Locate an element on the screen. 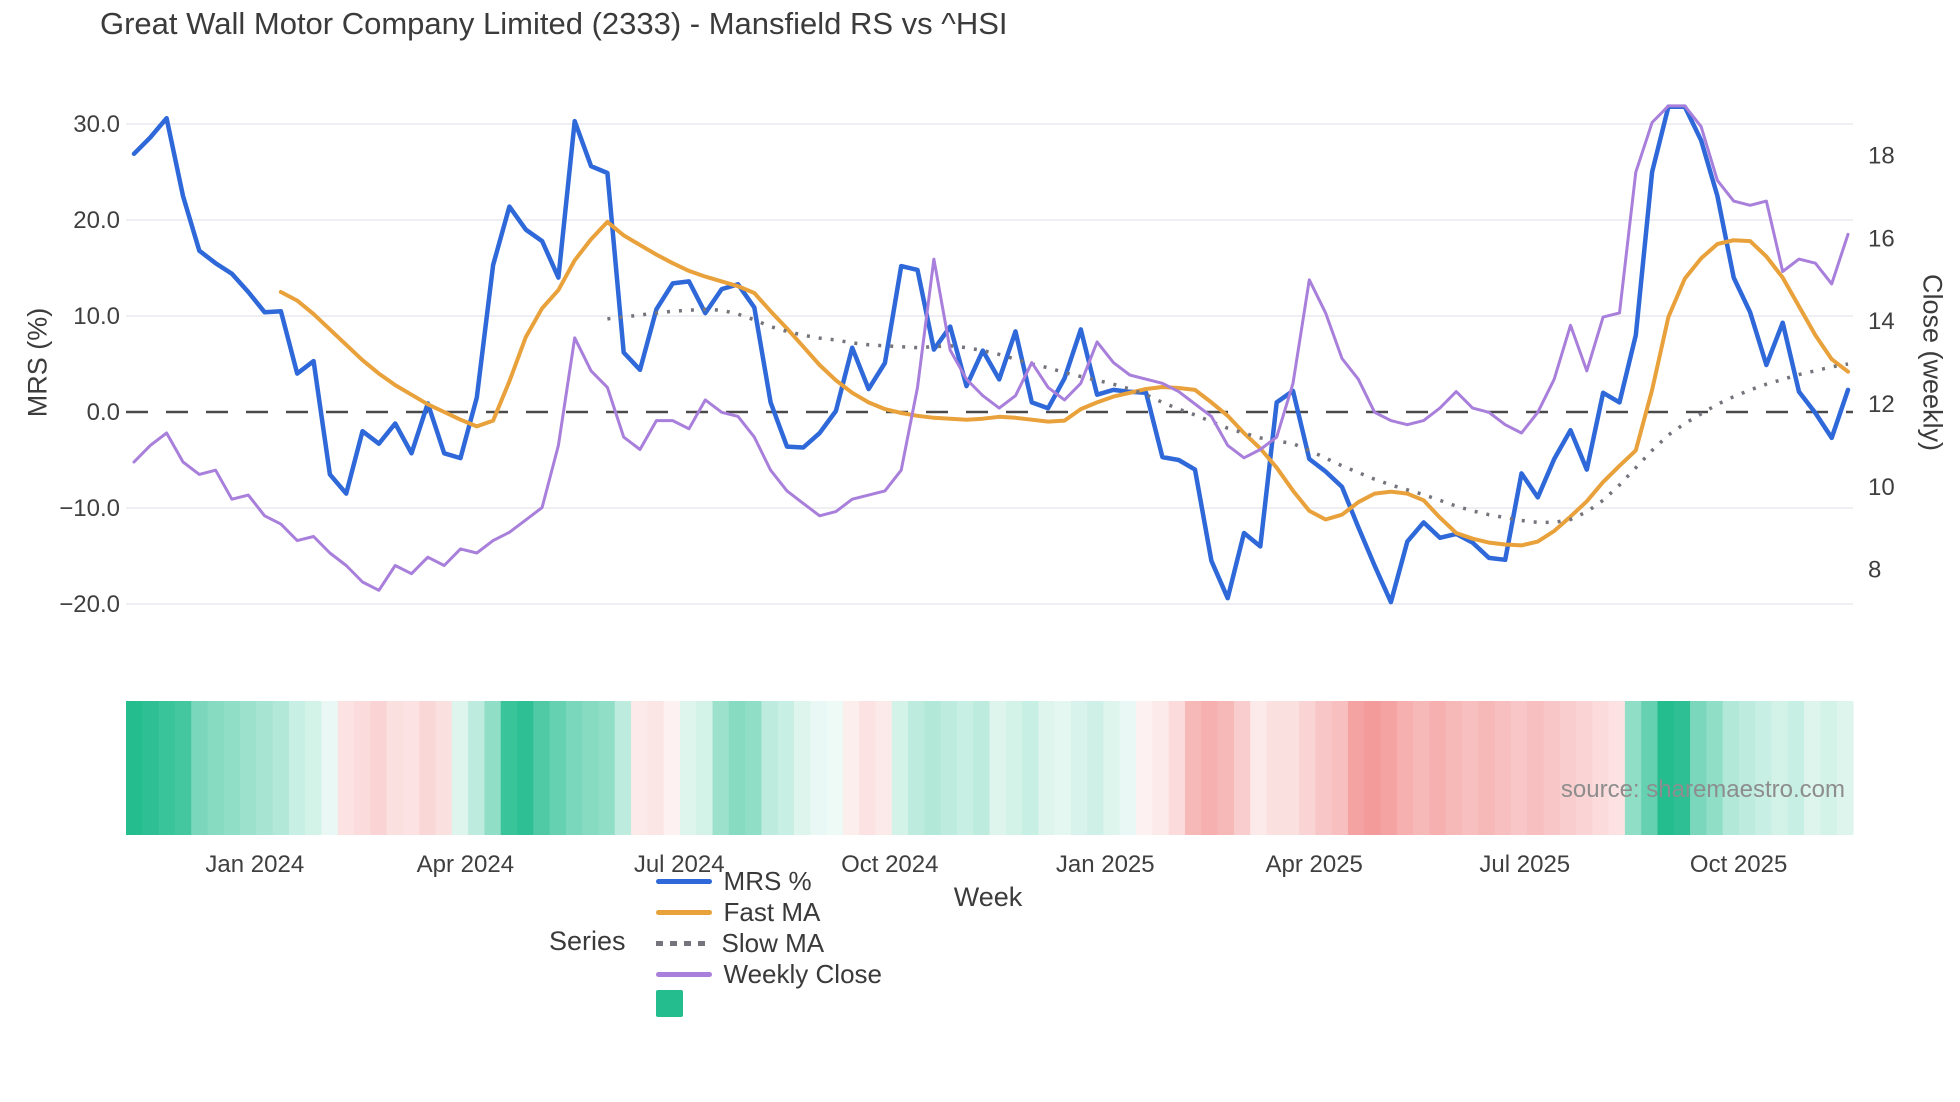 The image size is (1960, 1102). legend-title: Series is located at coordinates (587, 940).